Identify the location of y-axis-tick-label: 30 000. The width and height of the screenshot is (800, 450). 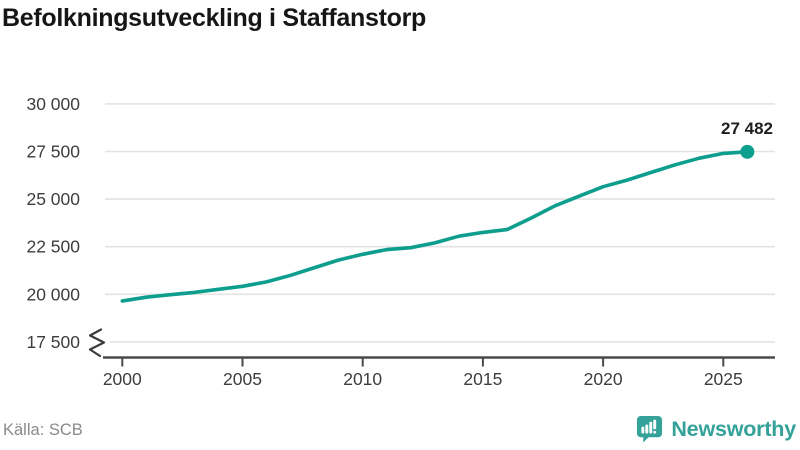
(53, 104).